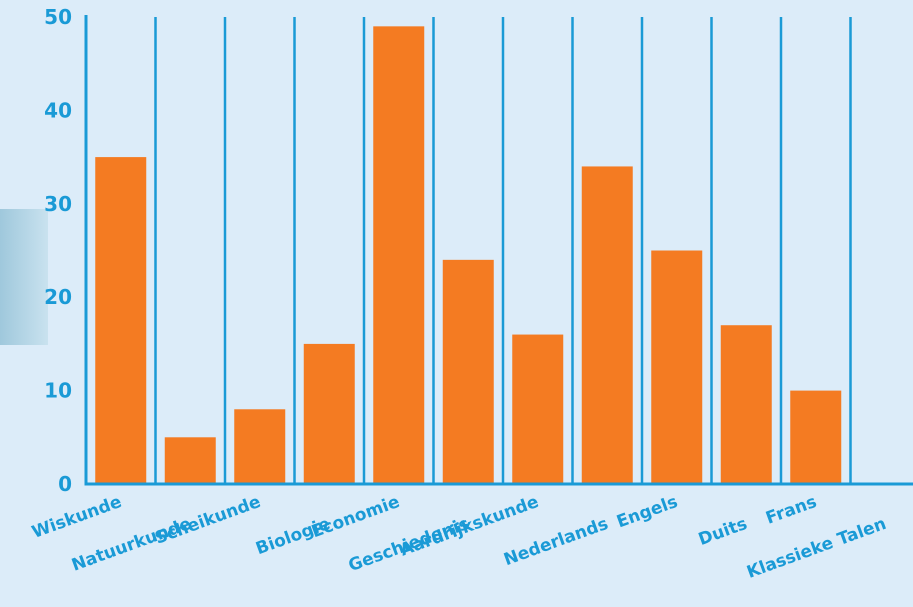  What do you see at coordinates (816, 548) in the screenshot?
I see `category-label: Klassieke Talen` at bounding box center [816, 548].